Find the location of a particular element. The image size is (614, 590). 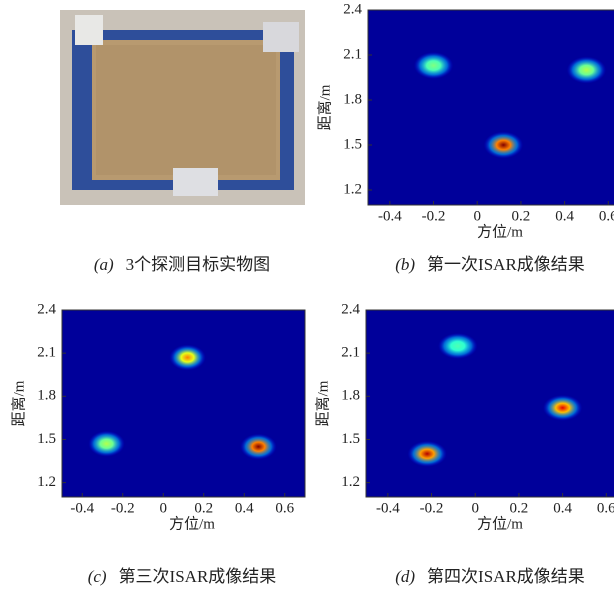

cardboard-shade is located at coordinates (186, 110).